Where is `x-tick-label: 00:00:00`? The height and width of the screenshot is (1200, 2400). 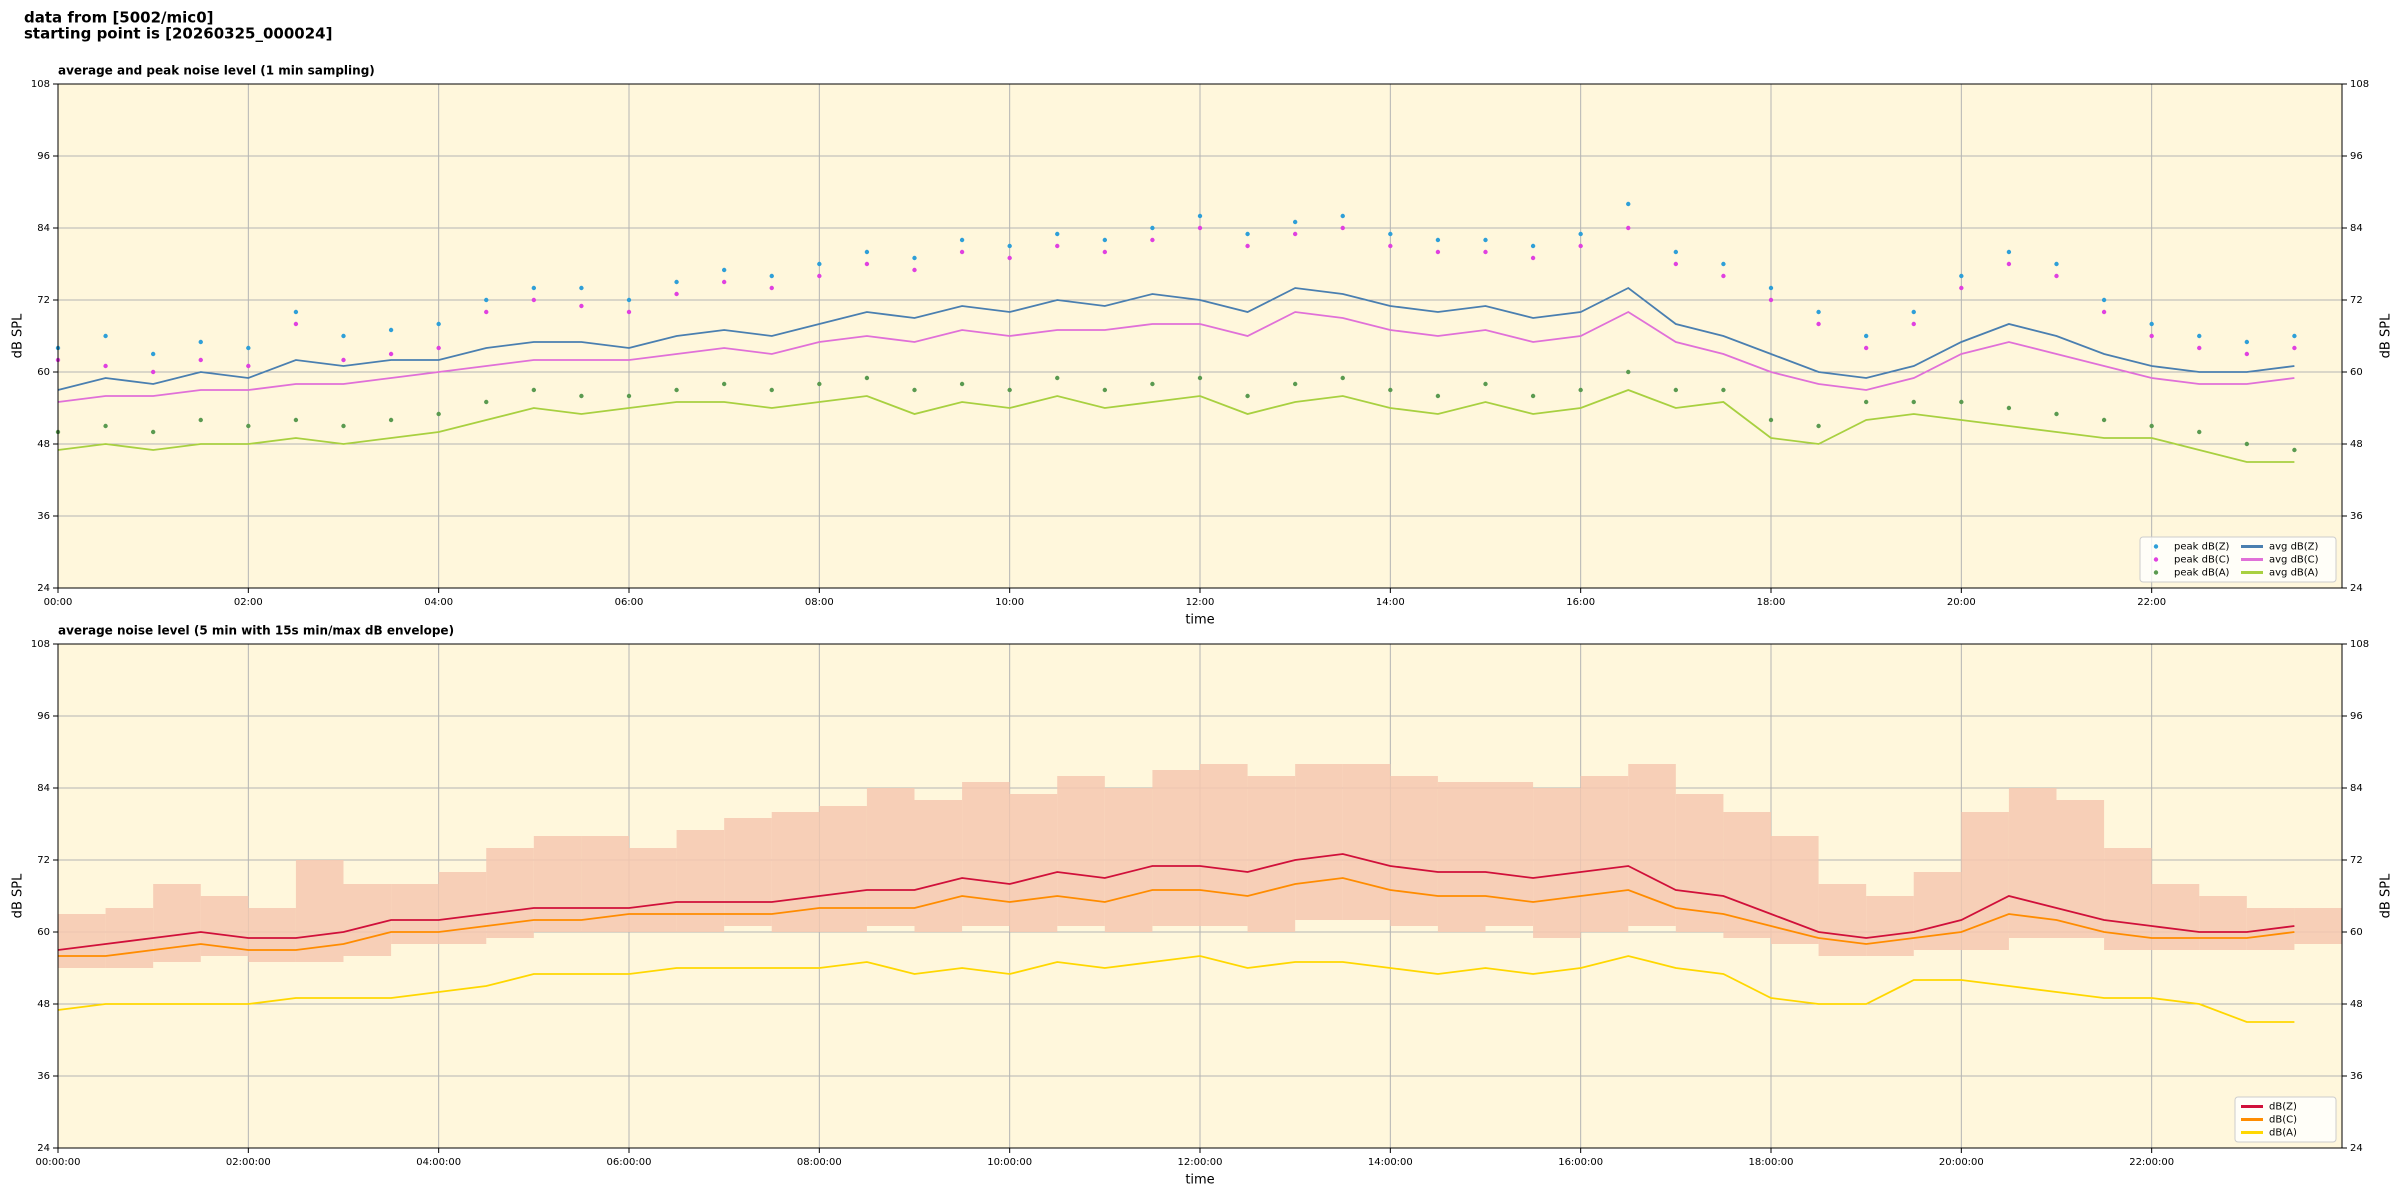
x-tick-label: 00:00:00 is located at coordinates (58, 1162).